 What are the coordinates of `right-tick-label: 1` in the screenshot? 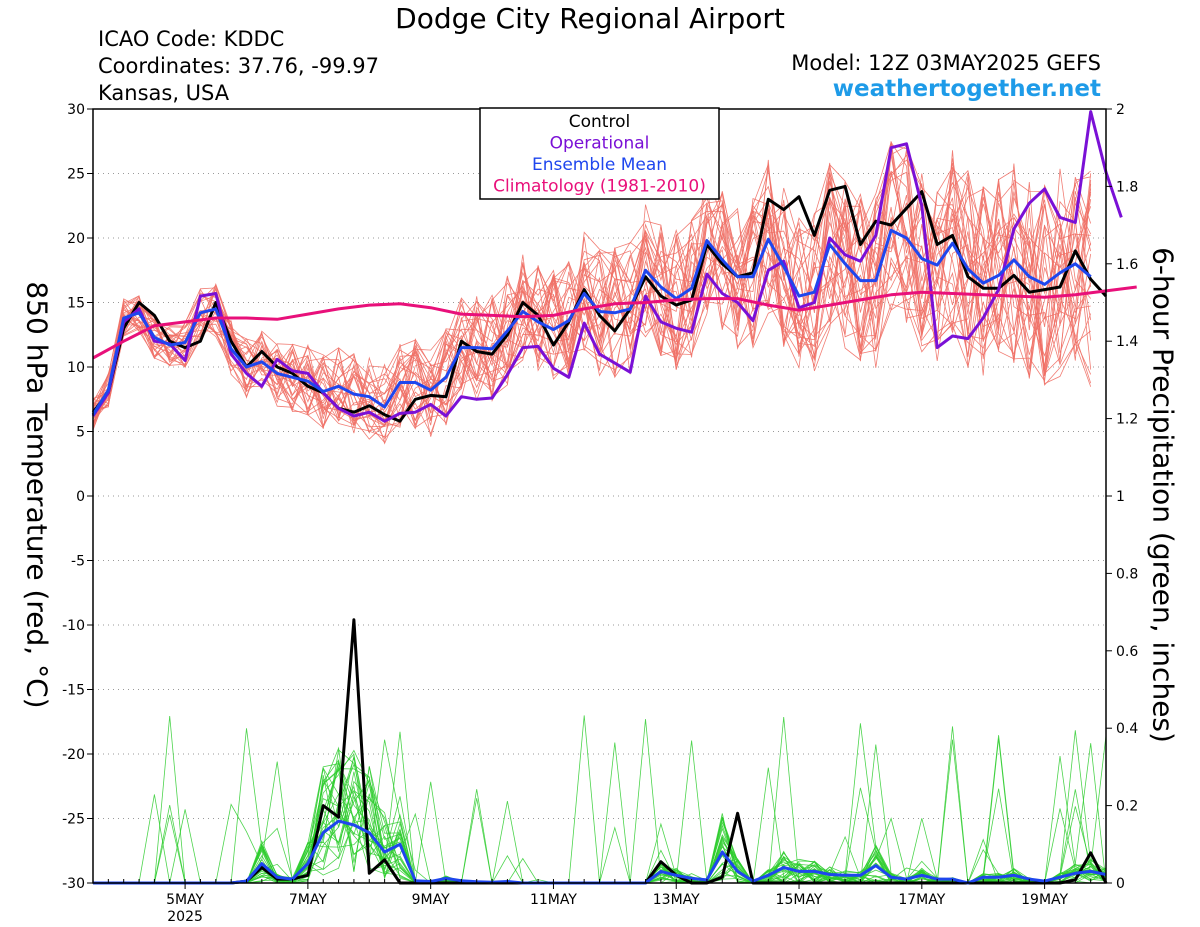 It's located at (1120, 497).